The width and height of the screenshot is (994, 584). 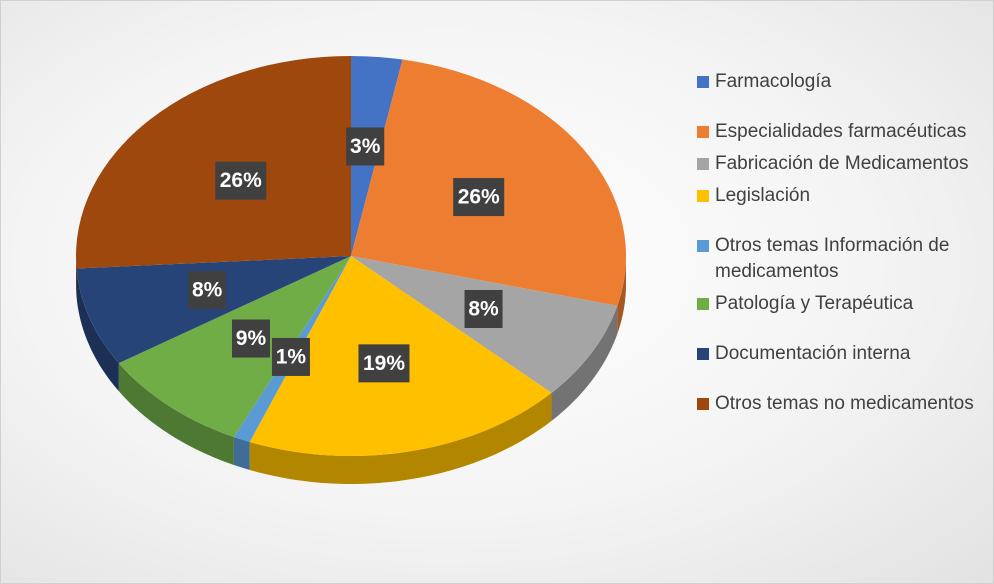 I want to click on legend-label: Especialidades farmacéuticas, so click(x=841, y=131).